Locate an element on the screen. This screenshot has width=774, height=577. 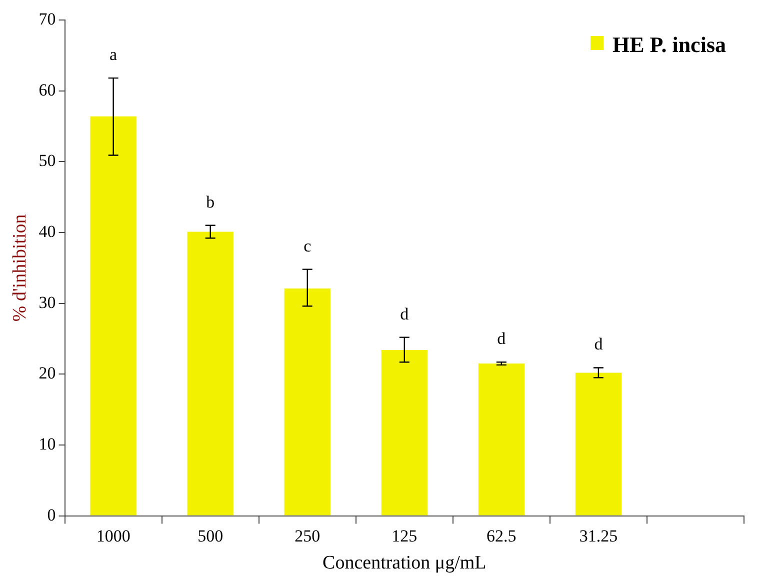
legend-label: HE P. incisa is located at coordinates (669, 44).